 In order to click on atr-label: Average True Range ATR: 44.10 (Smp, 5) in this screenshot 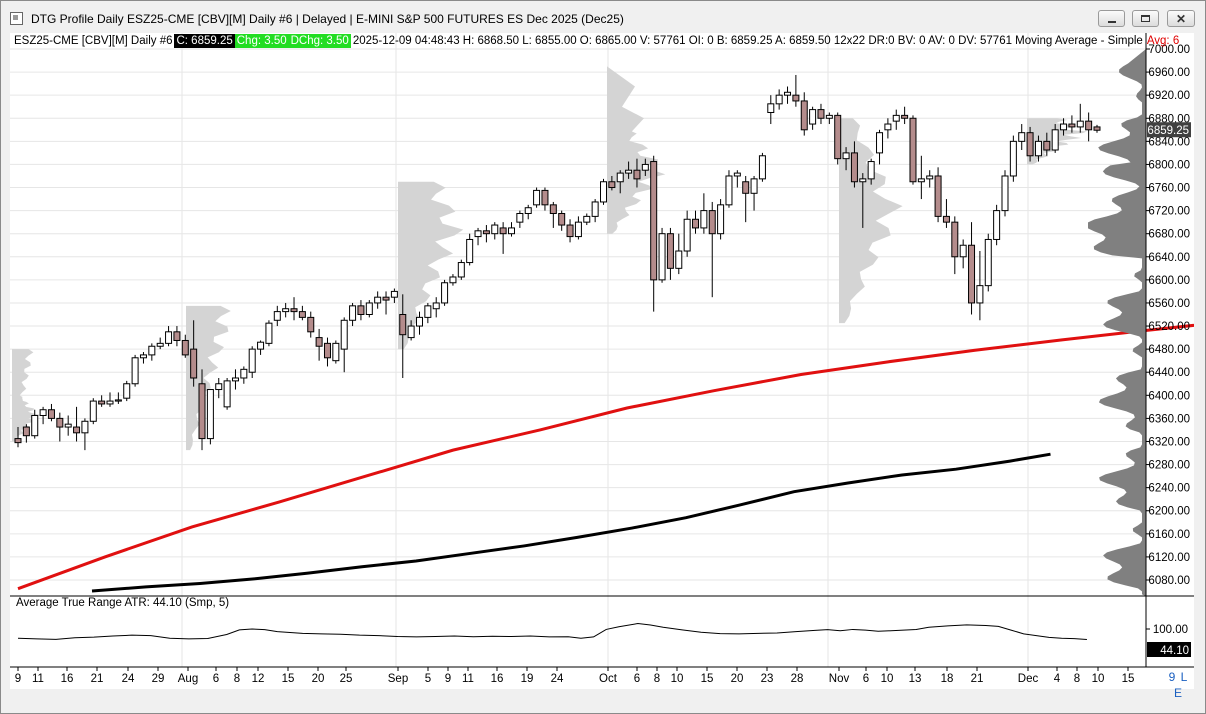, I will do `click(123, 603)`.